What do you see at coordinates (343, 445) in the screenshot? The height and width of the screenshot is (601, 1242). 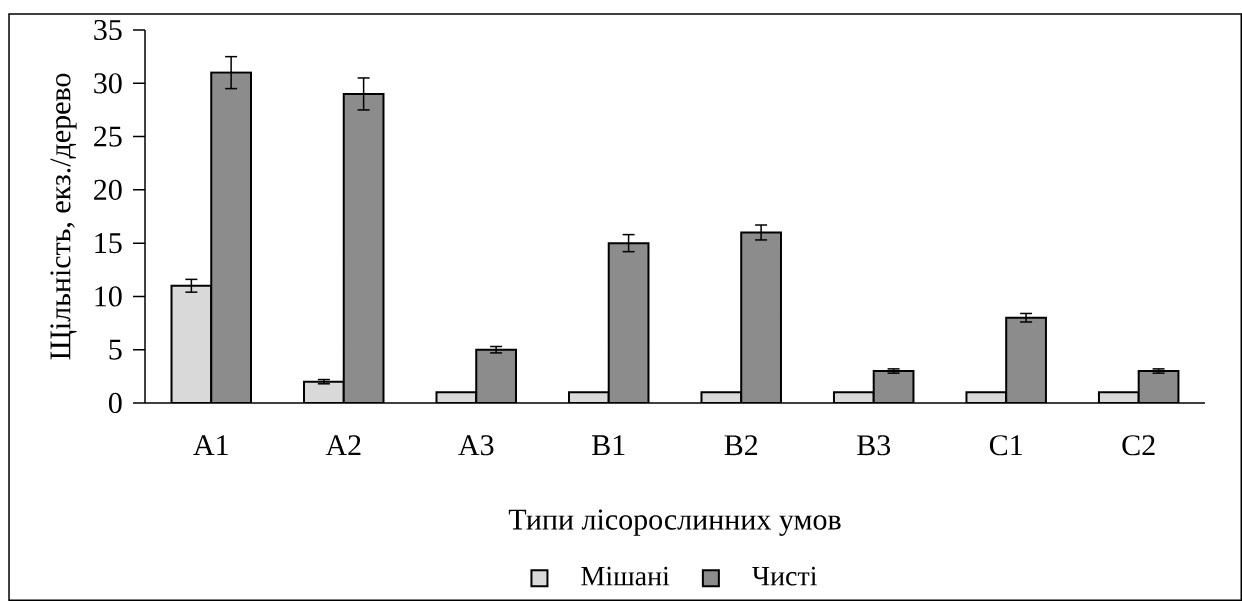 I see `x-tick-label: A2` at bounding box center [343, 445].